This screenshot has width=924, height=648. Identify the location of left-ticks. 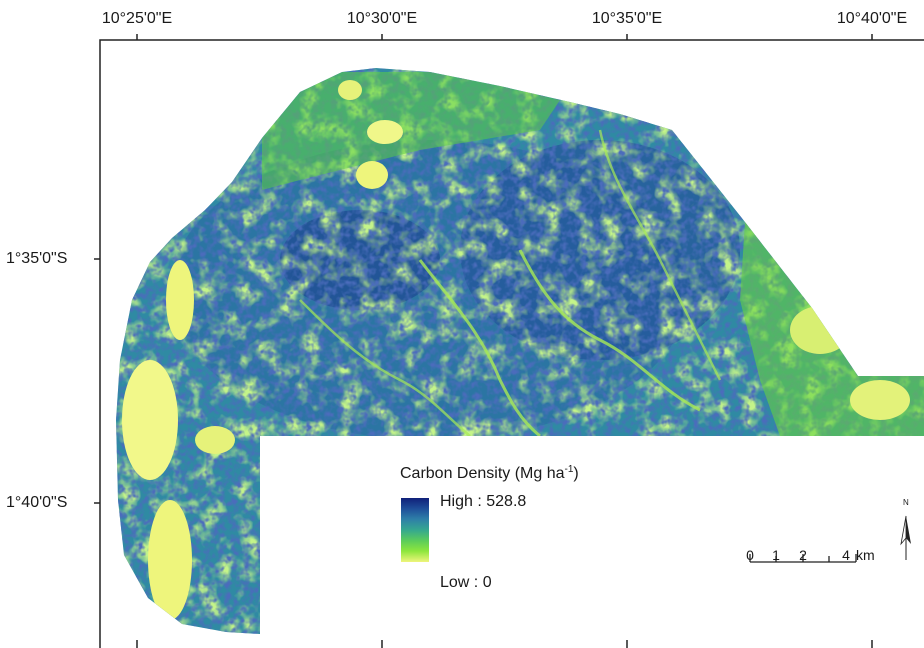
(97, 381).